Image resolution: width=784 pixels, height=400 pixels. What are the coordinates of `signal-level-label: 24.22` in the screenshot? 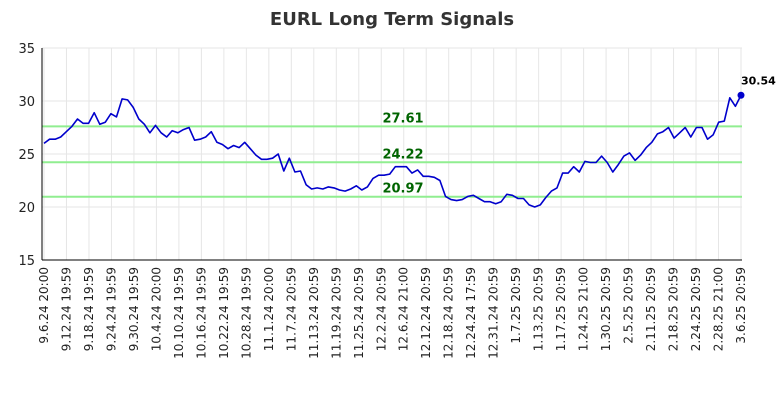 It's located at (402, 154).